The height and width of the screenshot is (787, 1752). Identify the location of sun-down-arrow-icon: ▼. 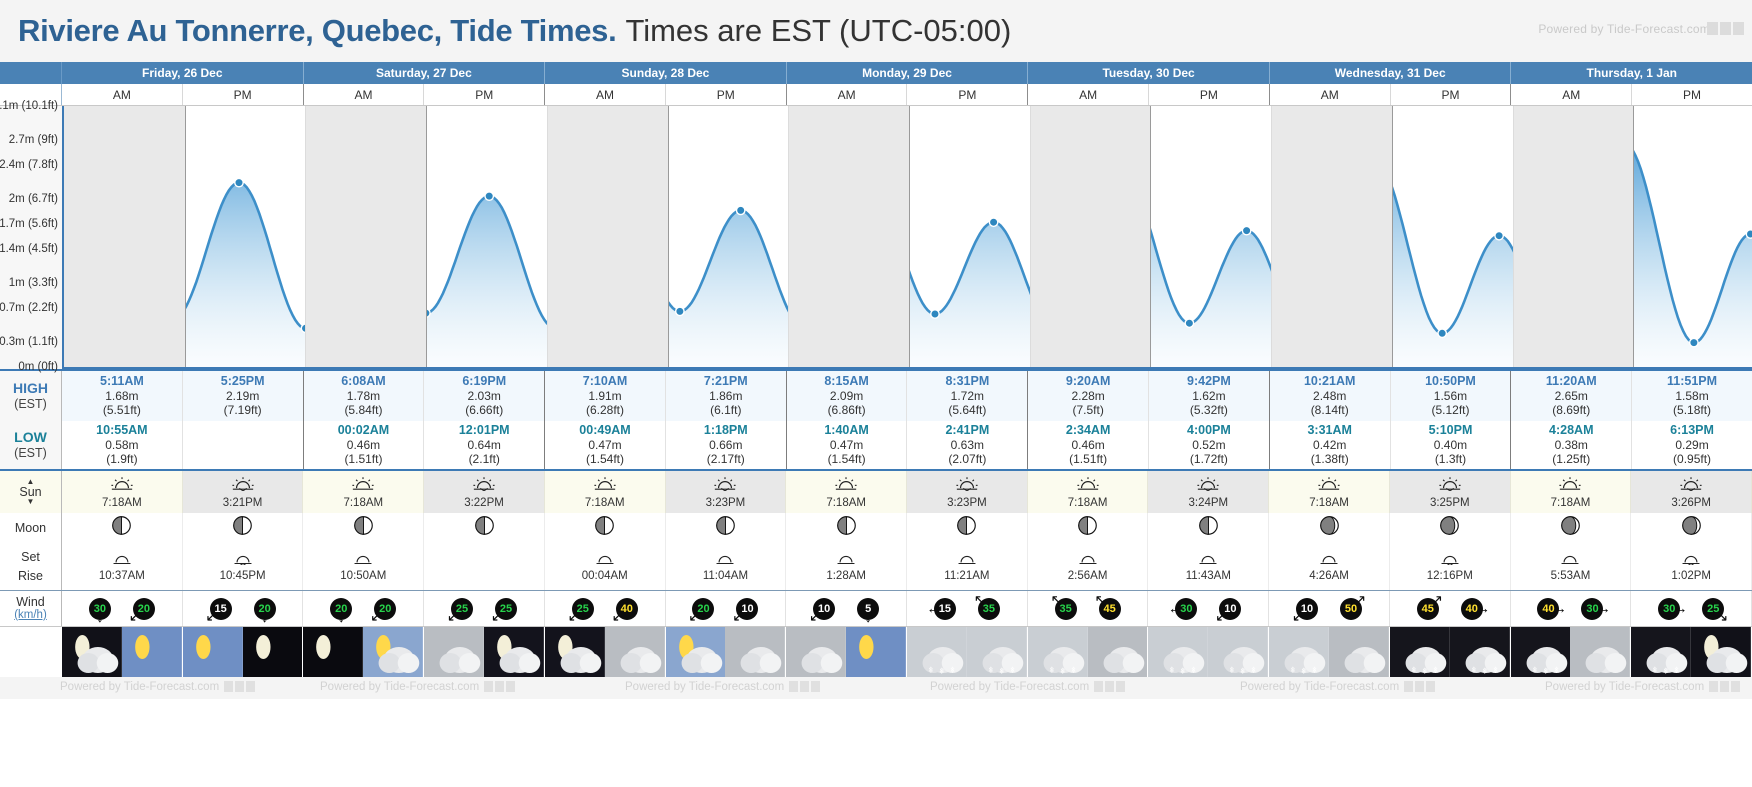
(30, 502).